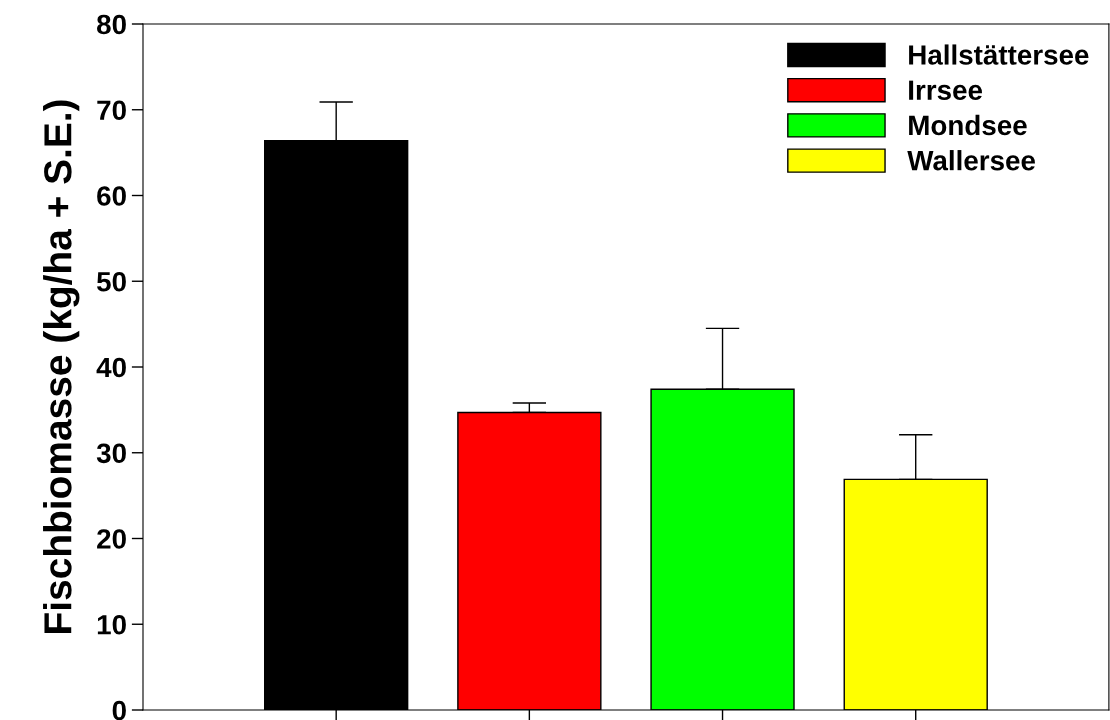 This screenshot has width=1110, height=720. I want to click on y-tick-label: 80, so click(111, 24).